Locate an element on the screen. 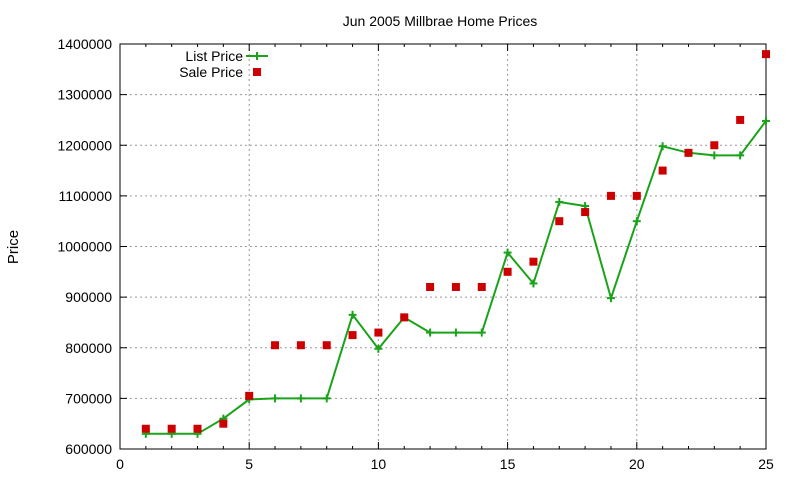 This screenshot has height=485, width=800. y-tick-label: 1200000 is located at coordinates (84, 145).